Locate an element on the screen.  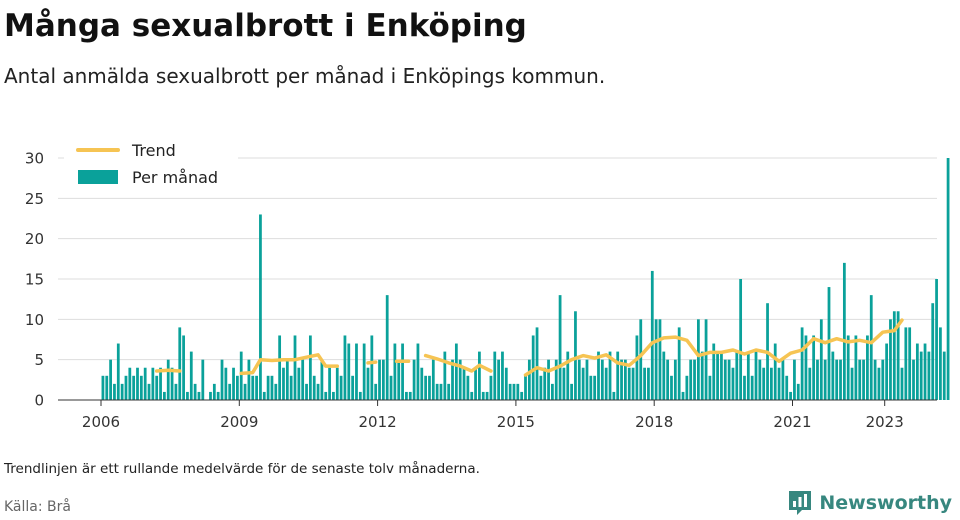
y-tick-label-25: 25 is located at coordinates (34, 199).